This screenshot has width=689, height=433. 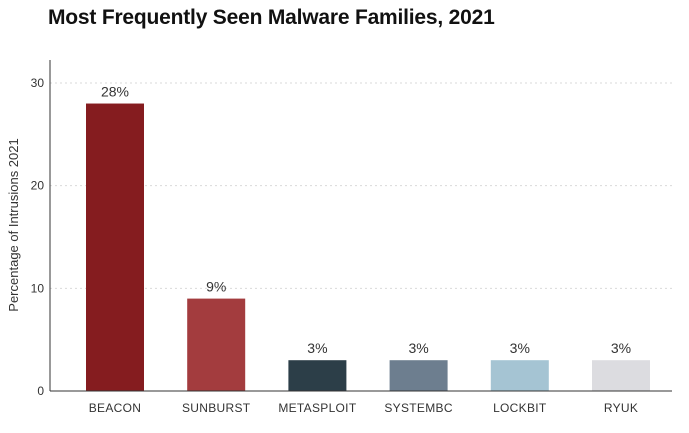 What do you see at coordinates (38, 288) in the screenshot?
I see `y-tick-label: 10` at bounding box center [38, 288].